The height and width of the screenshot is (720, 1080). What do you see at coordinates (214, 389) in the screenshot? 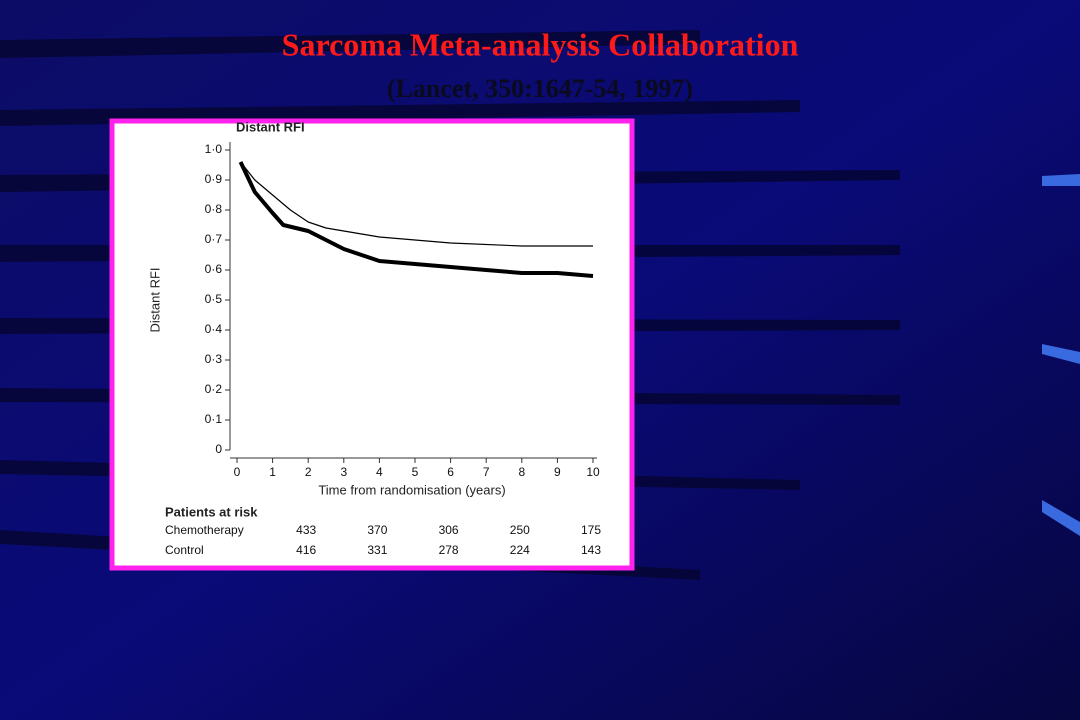
I see `y-tick-label: 0·2` at bounding box center [214, 389].